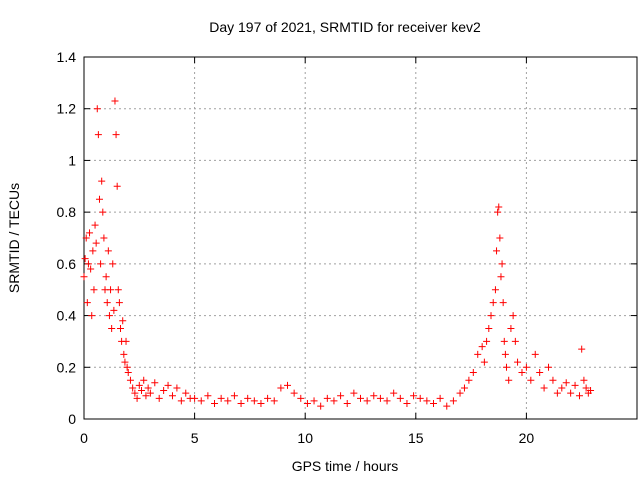 The image size is (640, 480). Describe the element at coordinates (67, 212) in the screenshot. I see `y-tick-label: 0.8` at that location.